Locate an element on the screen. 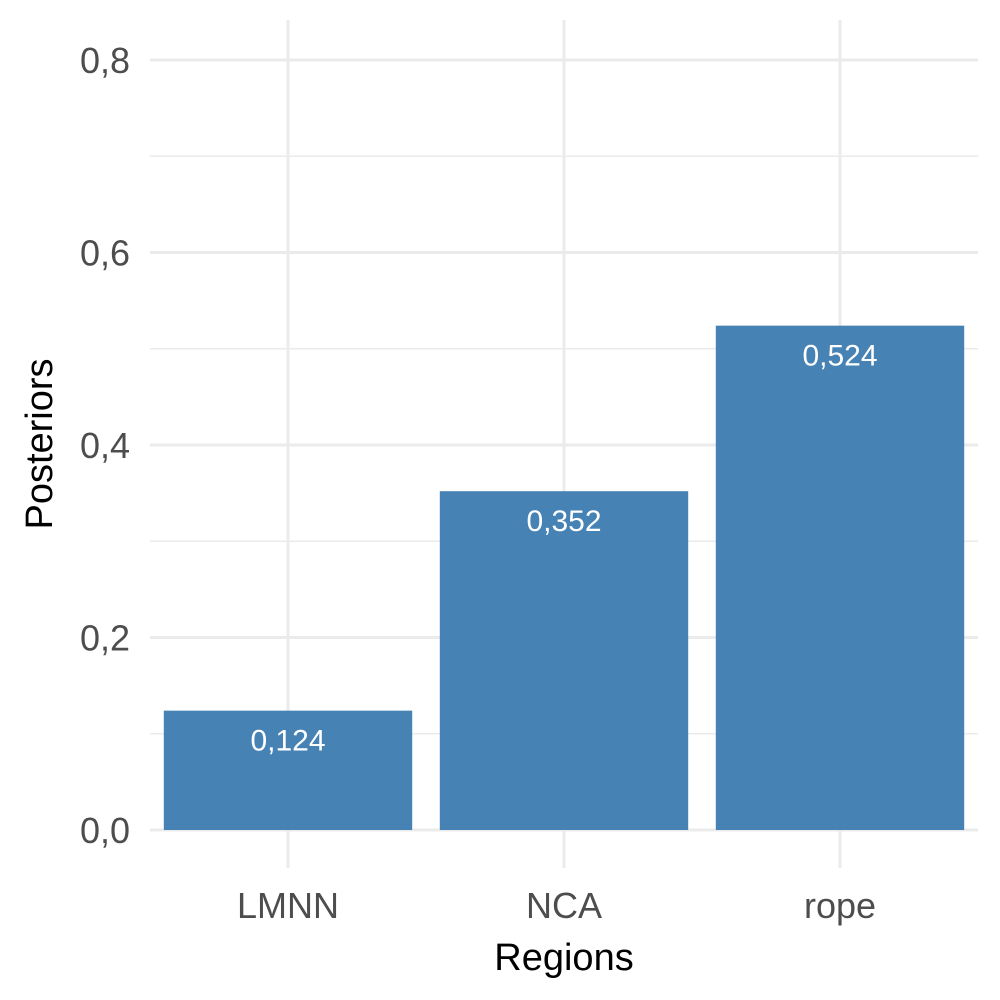 This screenshot has height=1000, width=1000. x-tick-label: LMNN is located at coordinates (288, 905).